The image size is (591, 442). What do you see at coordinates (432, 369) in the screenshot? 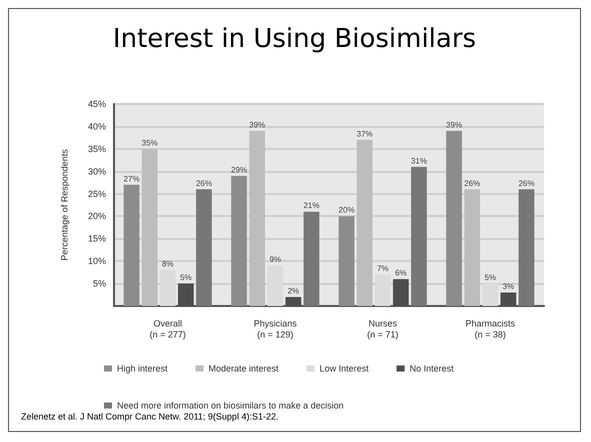
I see `legend-label: No Interest` at bounding box center [432, 369].